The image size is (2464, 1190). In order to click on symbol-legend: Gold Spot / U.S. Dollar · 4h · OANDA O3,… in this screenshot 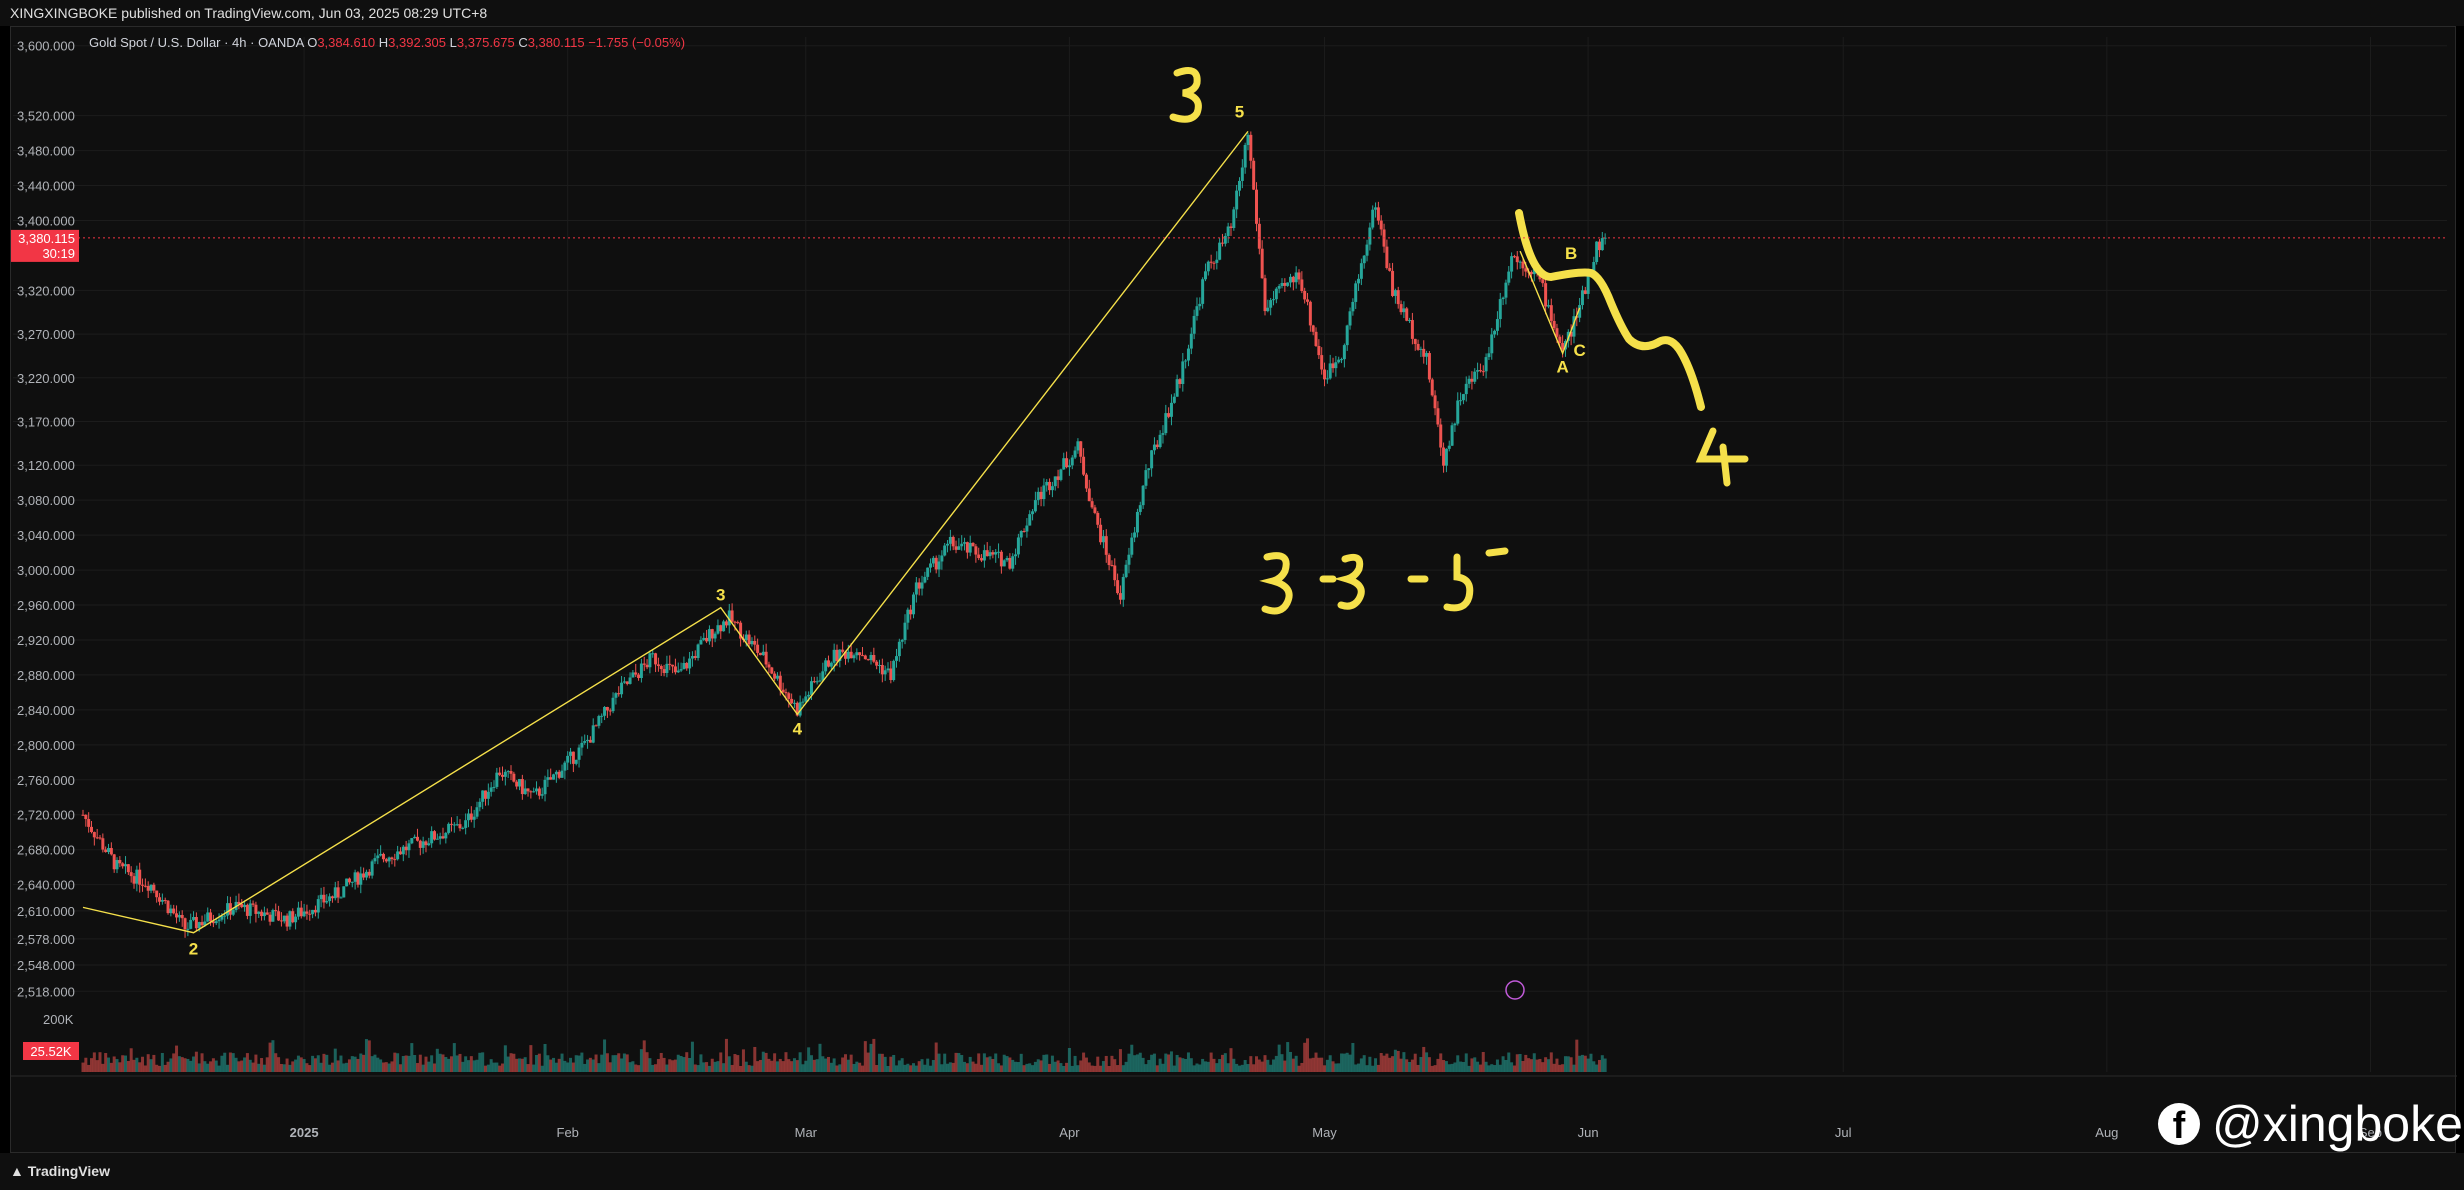, I will do `click(387, 42)`.